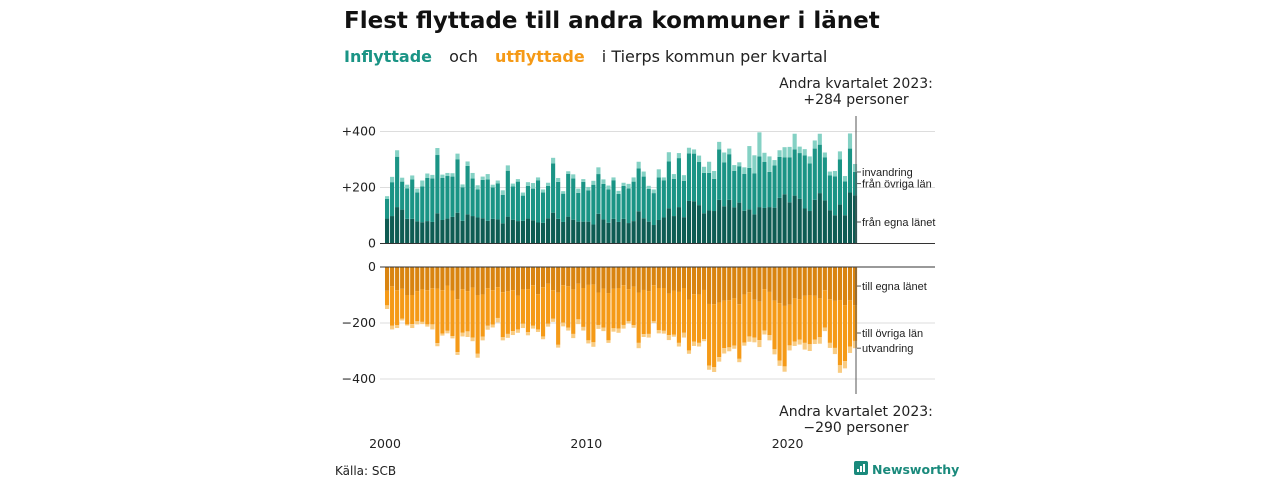  Describe the element at coordinates (359, 378) in the screenshot. I see `y-tick-bottom-2: −400` at that location.